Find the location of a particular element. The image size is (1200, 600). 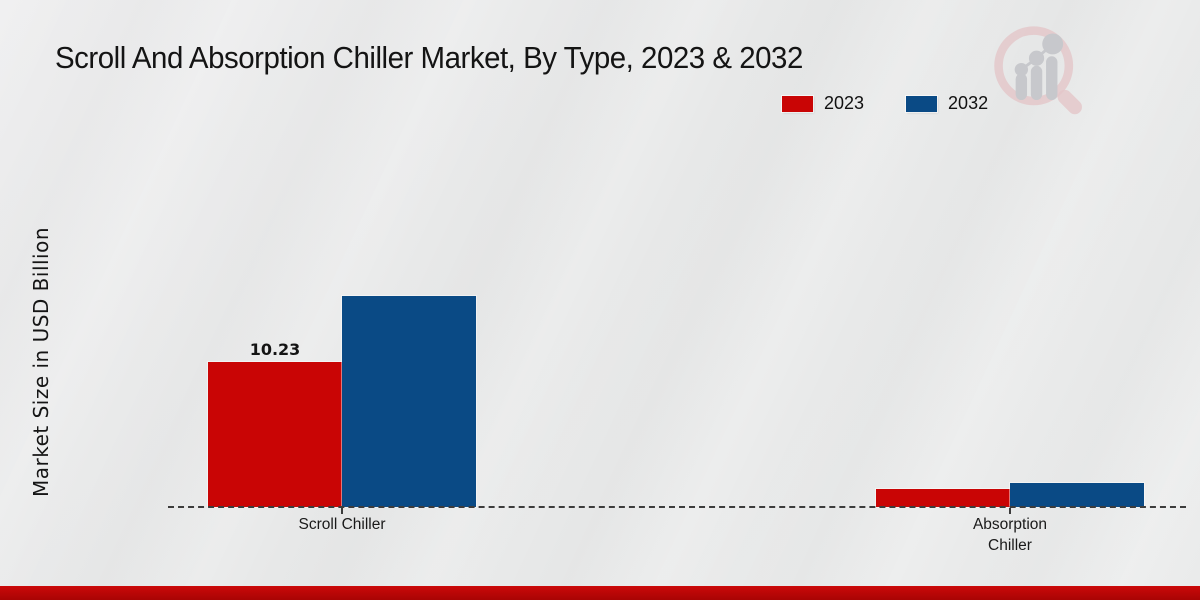

x-axis-category-label: Scroll Chiller is located at coordinates (342, 524).